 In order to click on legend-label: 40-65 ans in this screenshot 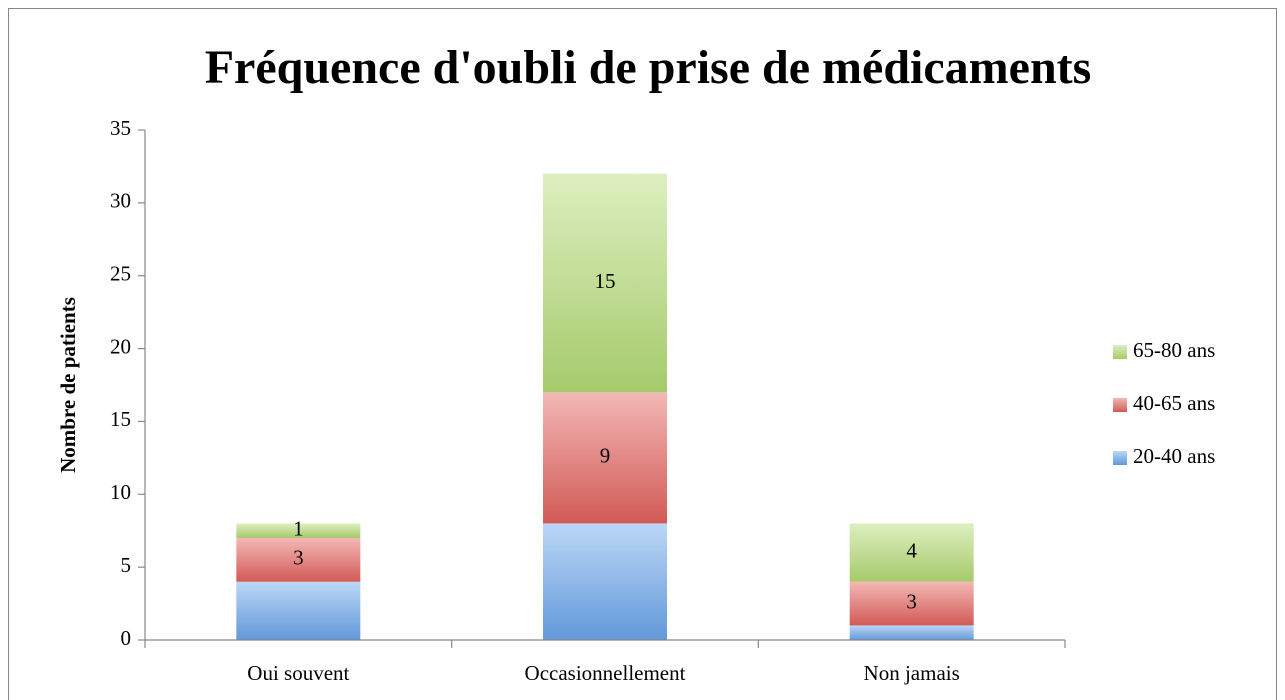, I will do `click(1174, 403)`.